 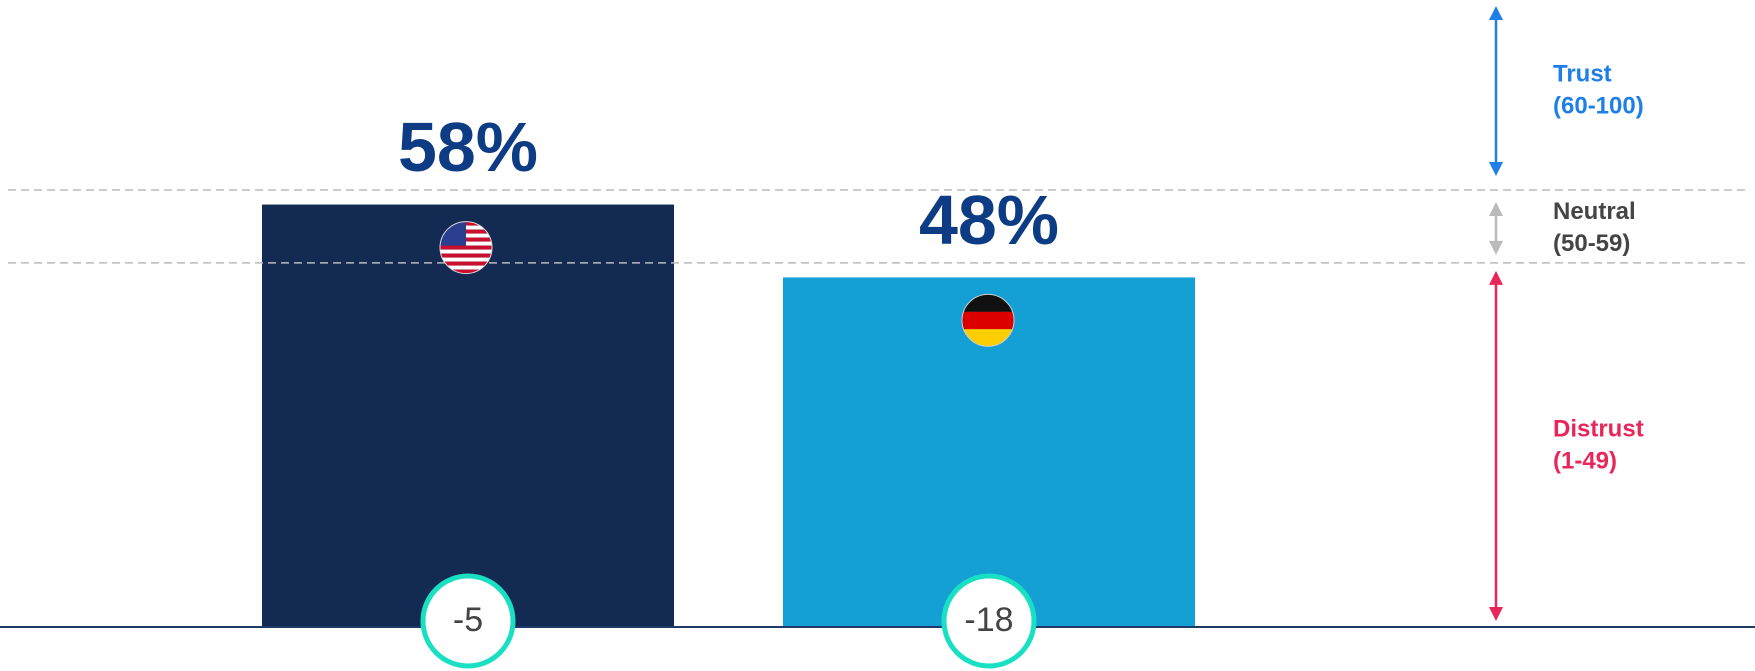 What do you see at coordinates (1594, 211) in the screenshot?
I see `band-label: Neutral` at bounding box center [1594, 211].